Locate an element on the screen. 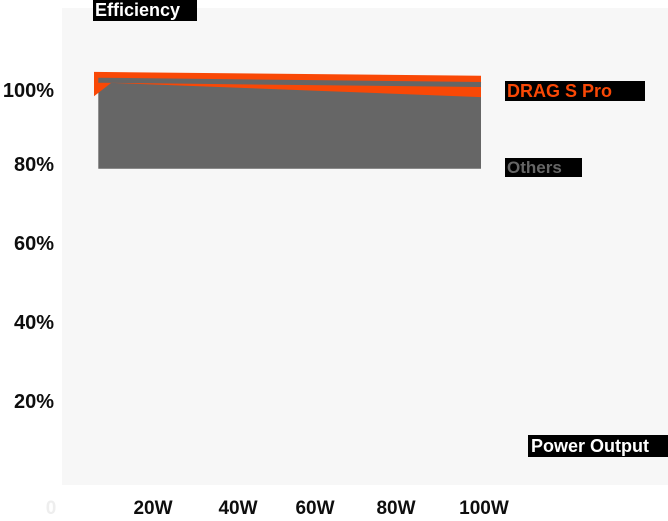 This screenshot has height=521, width=668. legend-drag-s-pro: DRAG S Pro is located at coordinates (575, 91).